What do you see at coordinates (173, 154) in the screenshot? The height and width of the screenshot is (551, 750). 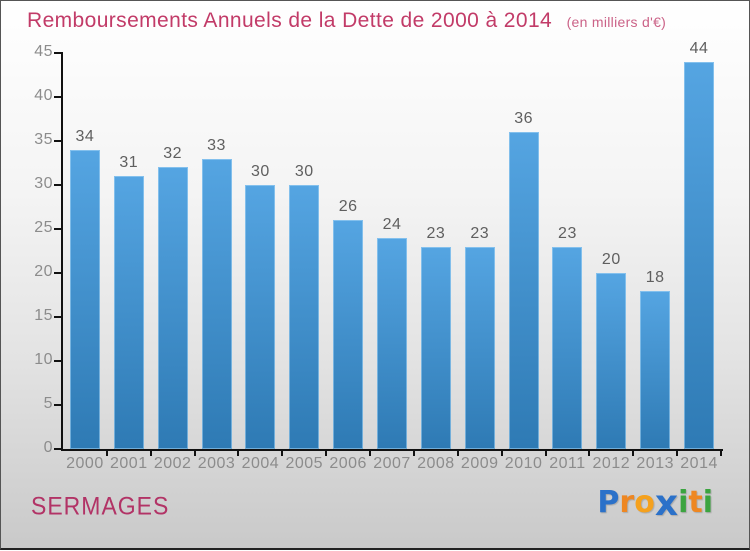 I see `bar-value-label: 32` at bounding box center [173, 154].